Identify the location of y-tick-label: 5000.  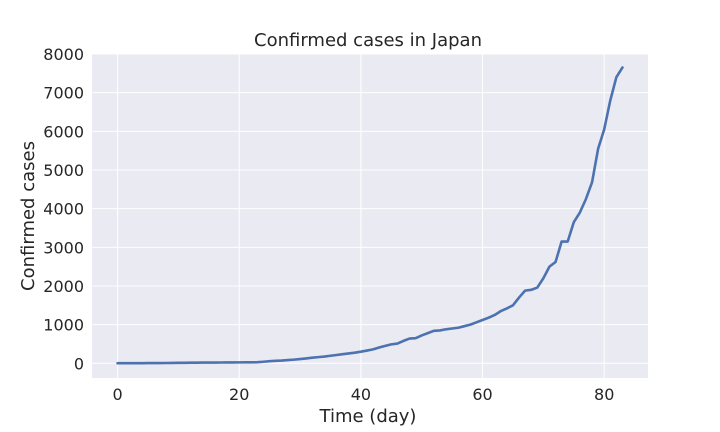
(63, 170).